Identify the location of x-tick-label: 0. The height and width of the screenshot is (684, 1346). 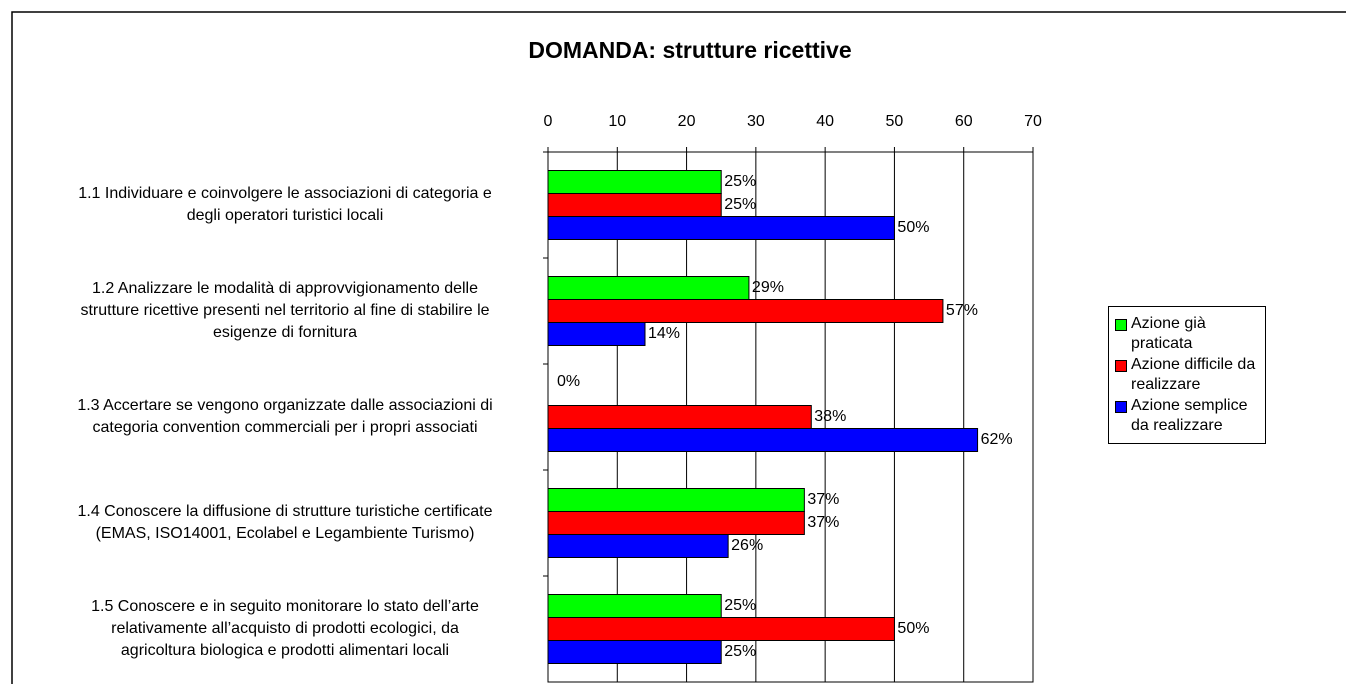
(548, 121).